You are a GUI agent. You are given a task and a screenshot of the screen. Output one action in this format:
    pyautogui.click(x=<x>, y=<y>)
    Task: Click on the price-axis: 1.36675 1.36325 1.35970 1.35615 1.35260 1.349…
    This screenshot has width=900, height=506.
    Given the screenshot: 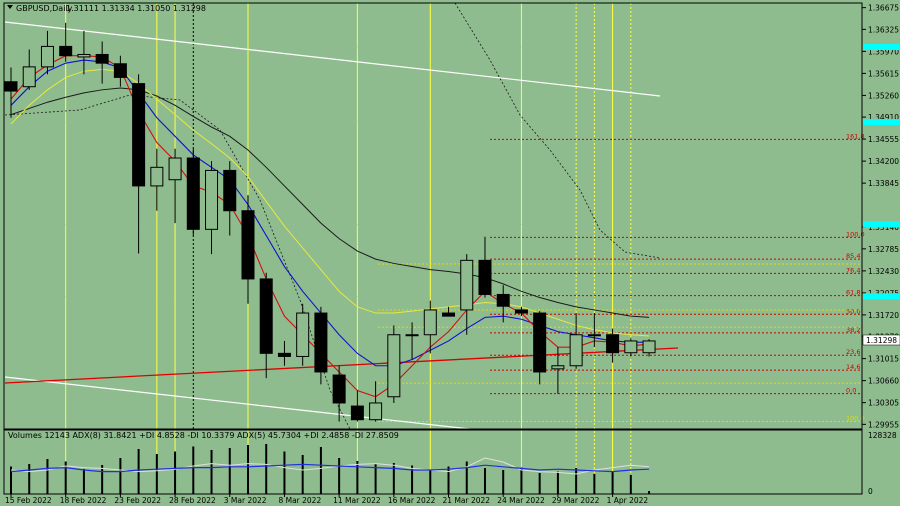 What is the action you would take?
    pyautogui.click(x=881, y=216)
    